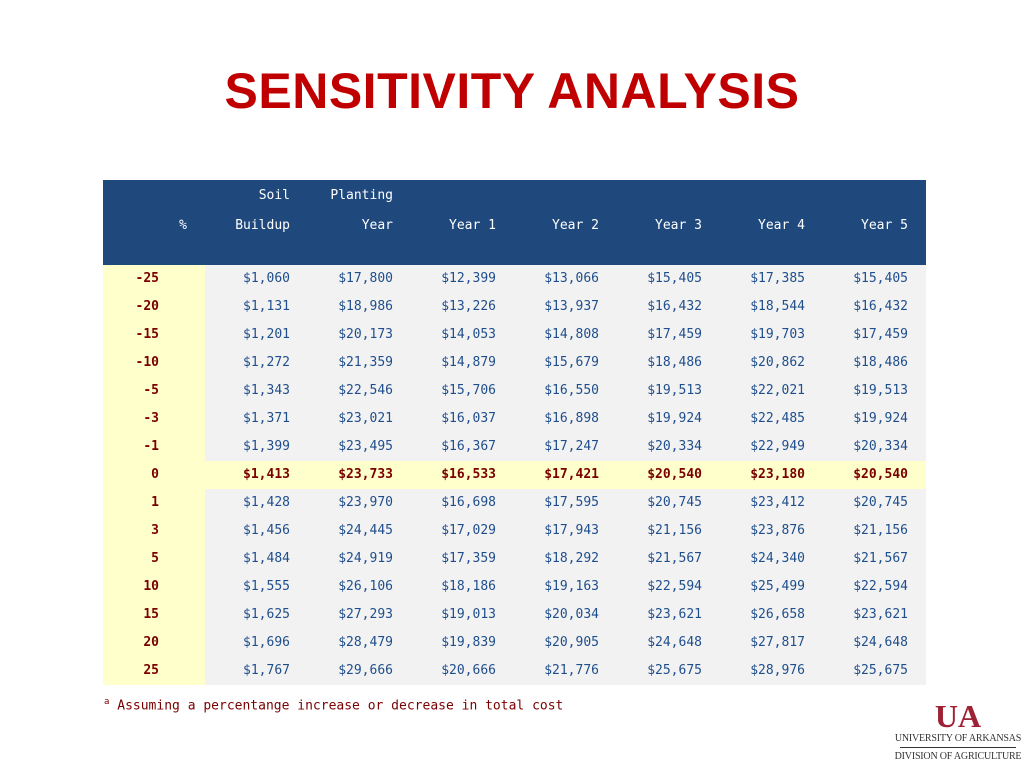 This screenshot has width=1024, height=768. What do you see at coordinates (359, 419) in the screenshot?
I see `value-cell: $23,021` at bounding box center [359, 419].